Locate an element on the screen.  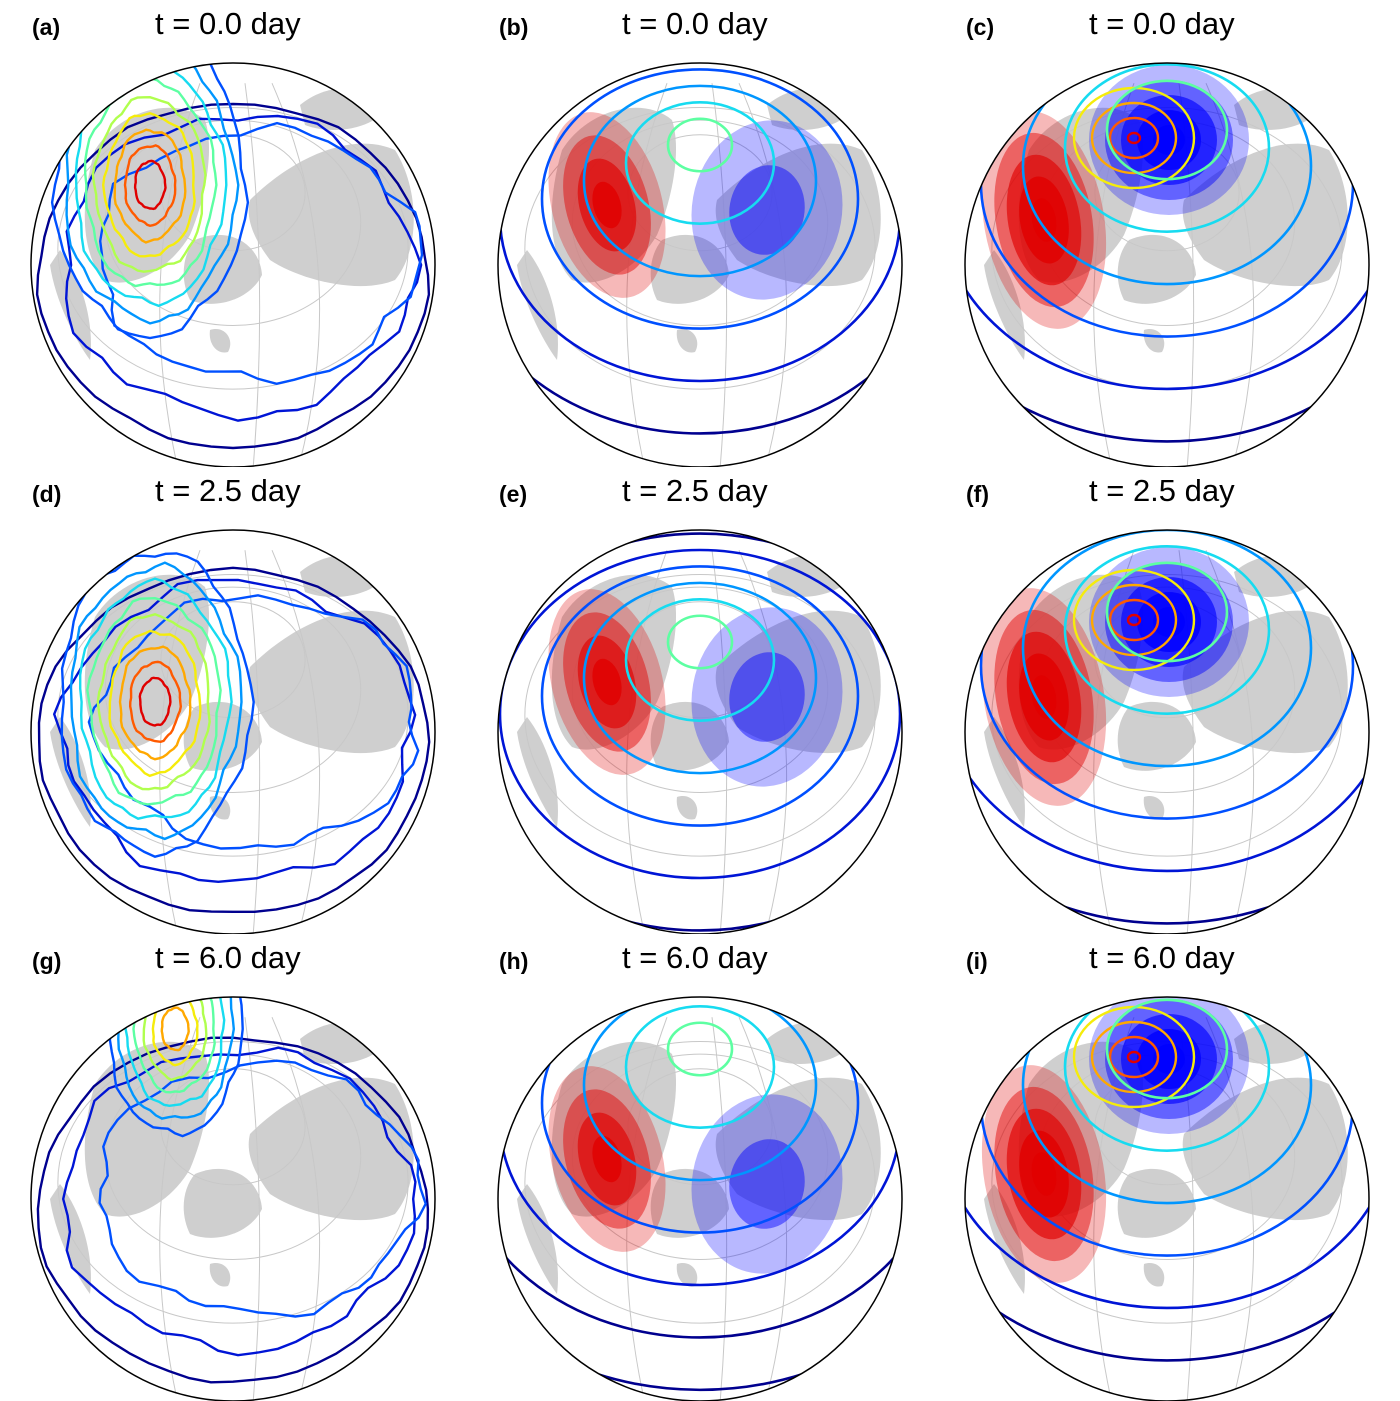
map-panel: (d) t = 2.5 day is located at coordinates (233, 700).